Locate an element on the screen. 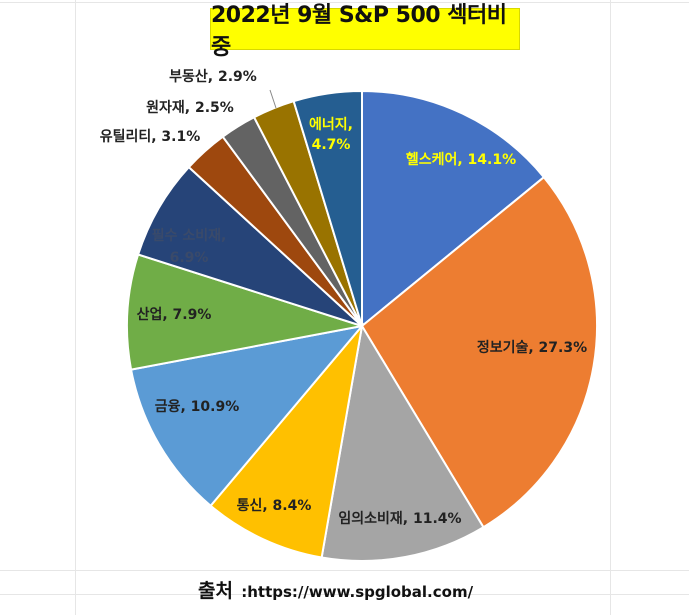 This screenshot has width=689, height=615. pie-label-6: 필수 소비재, 6.9% is located at coordinates (189, 246).